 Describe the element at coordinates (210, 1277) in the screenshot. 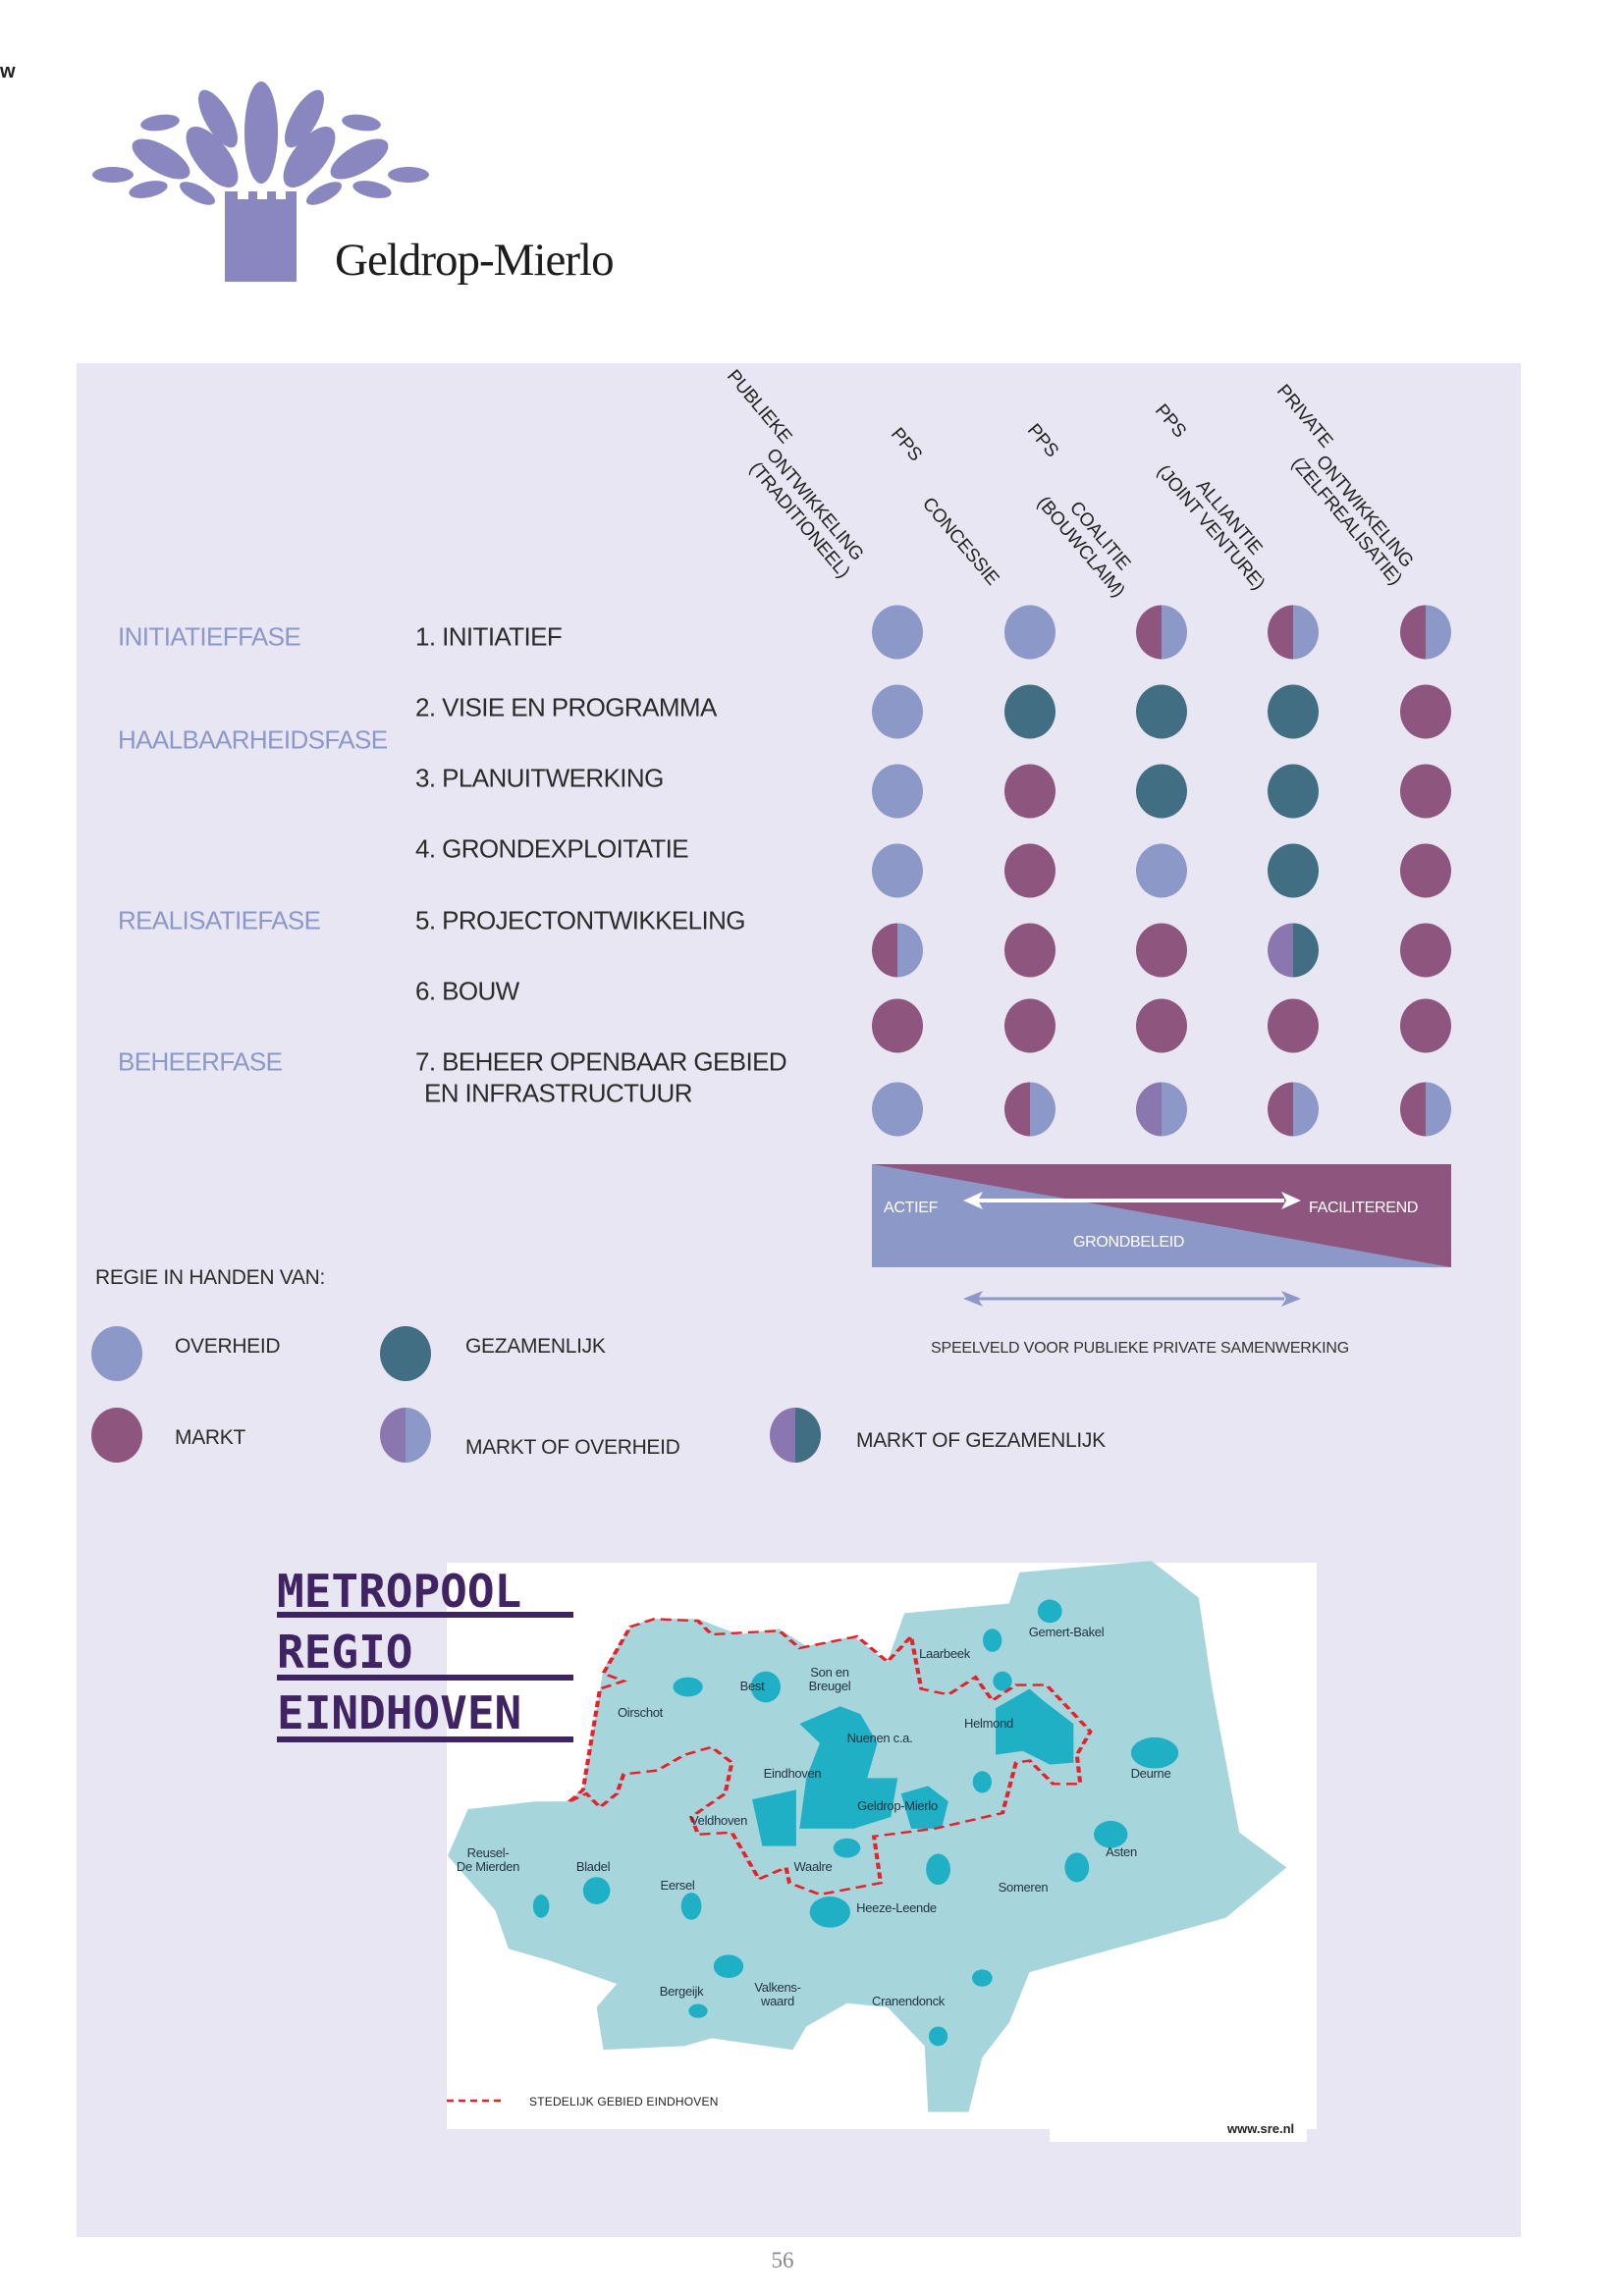

I see `legend-title: REGIE IN HANDEN VAN:` at that location.